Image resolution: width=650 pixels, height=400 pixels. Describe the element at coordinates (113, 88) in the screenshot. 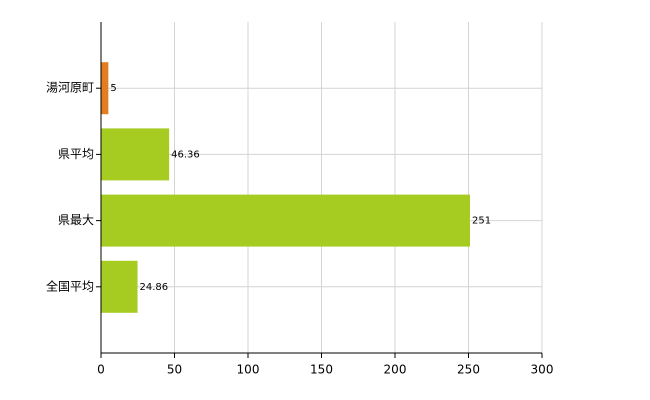

I see `value-label: 5` at that location.